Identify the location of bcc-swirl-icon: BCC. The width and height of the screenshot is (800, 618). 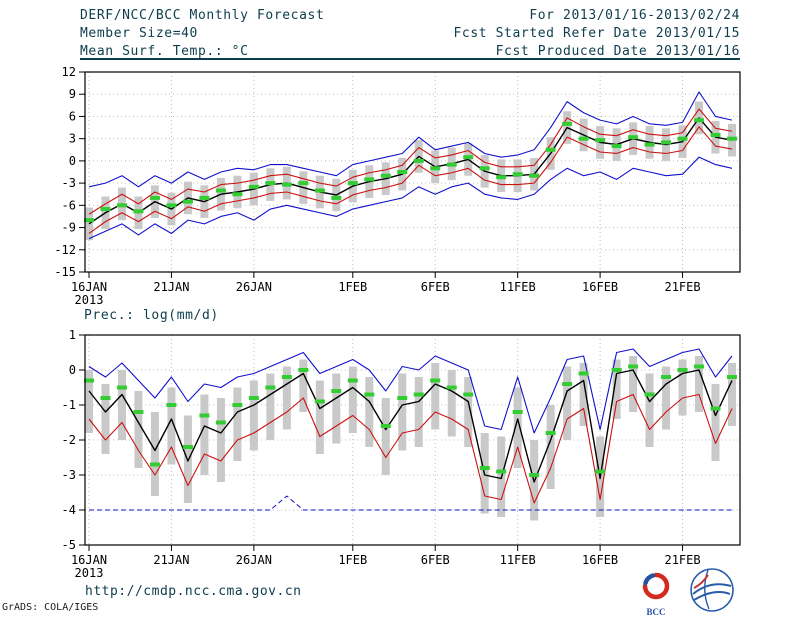
(656, 594).